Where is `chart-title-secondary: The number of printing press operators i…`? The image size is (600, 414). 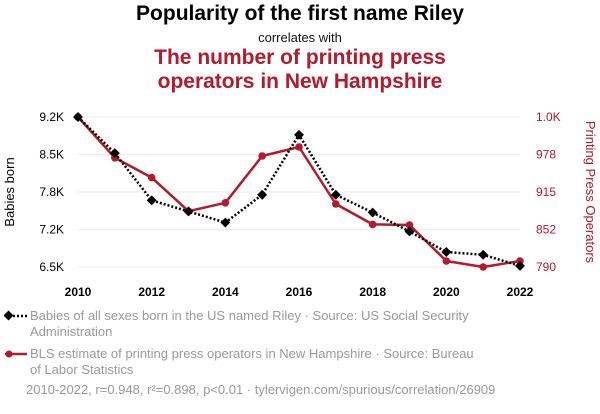
chart-title-secondary: The number of printing press operators i… is located at coordinates (300, 70).